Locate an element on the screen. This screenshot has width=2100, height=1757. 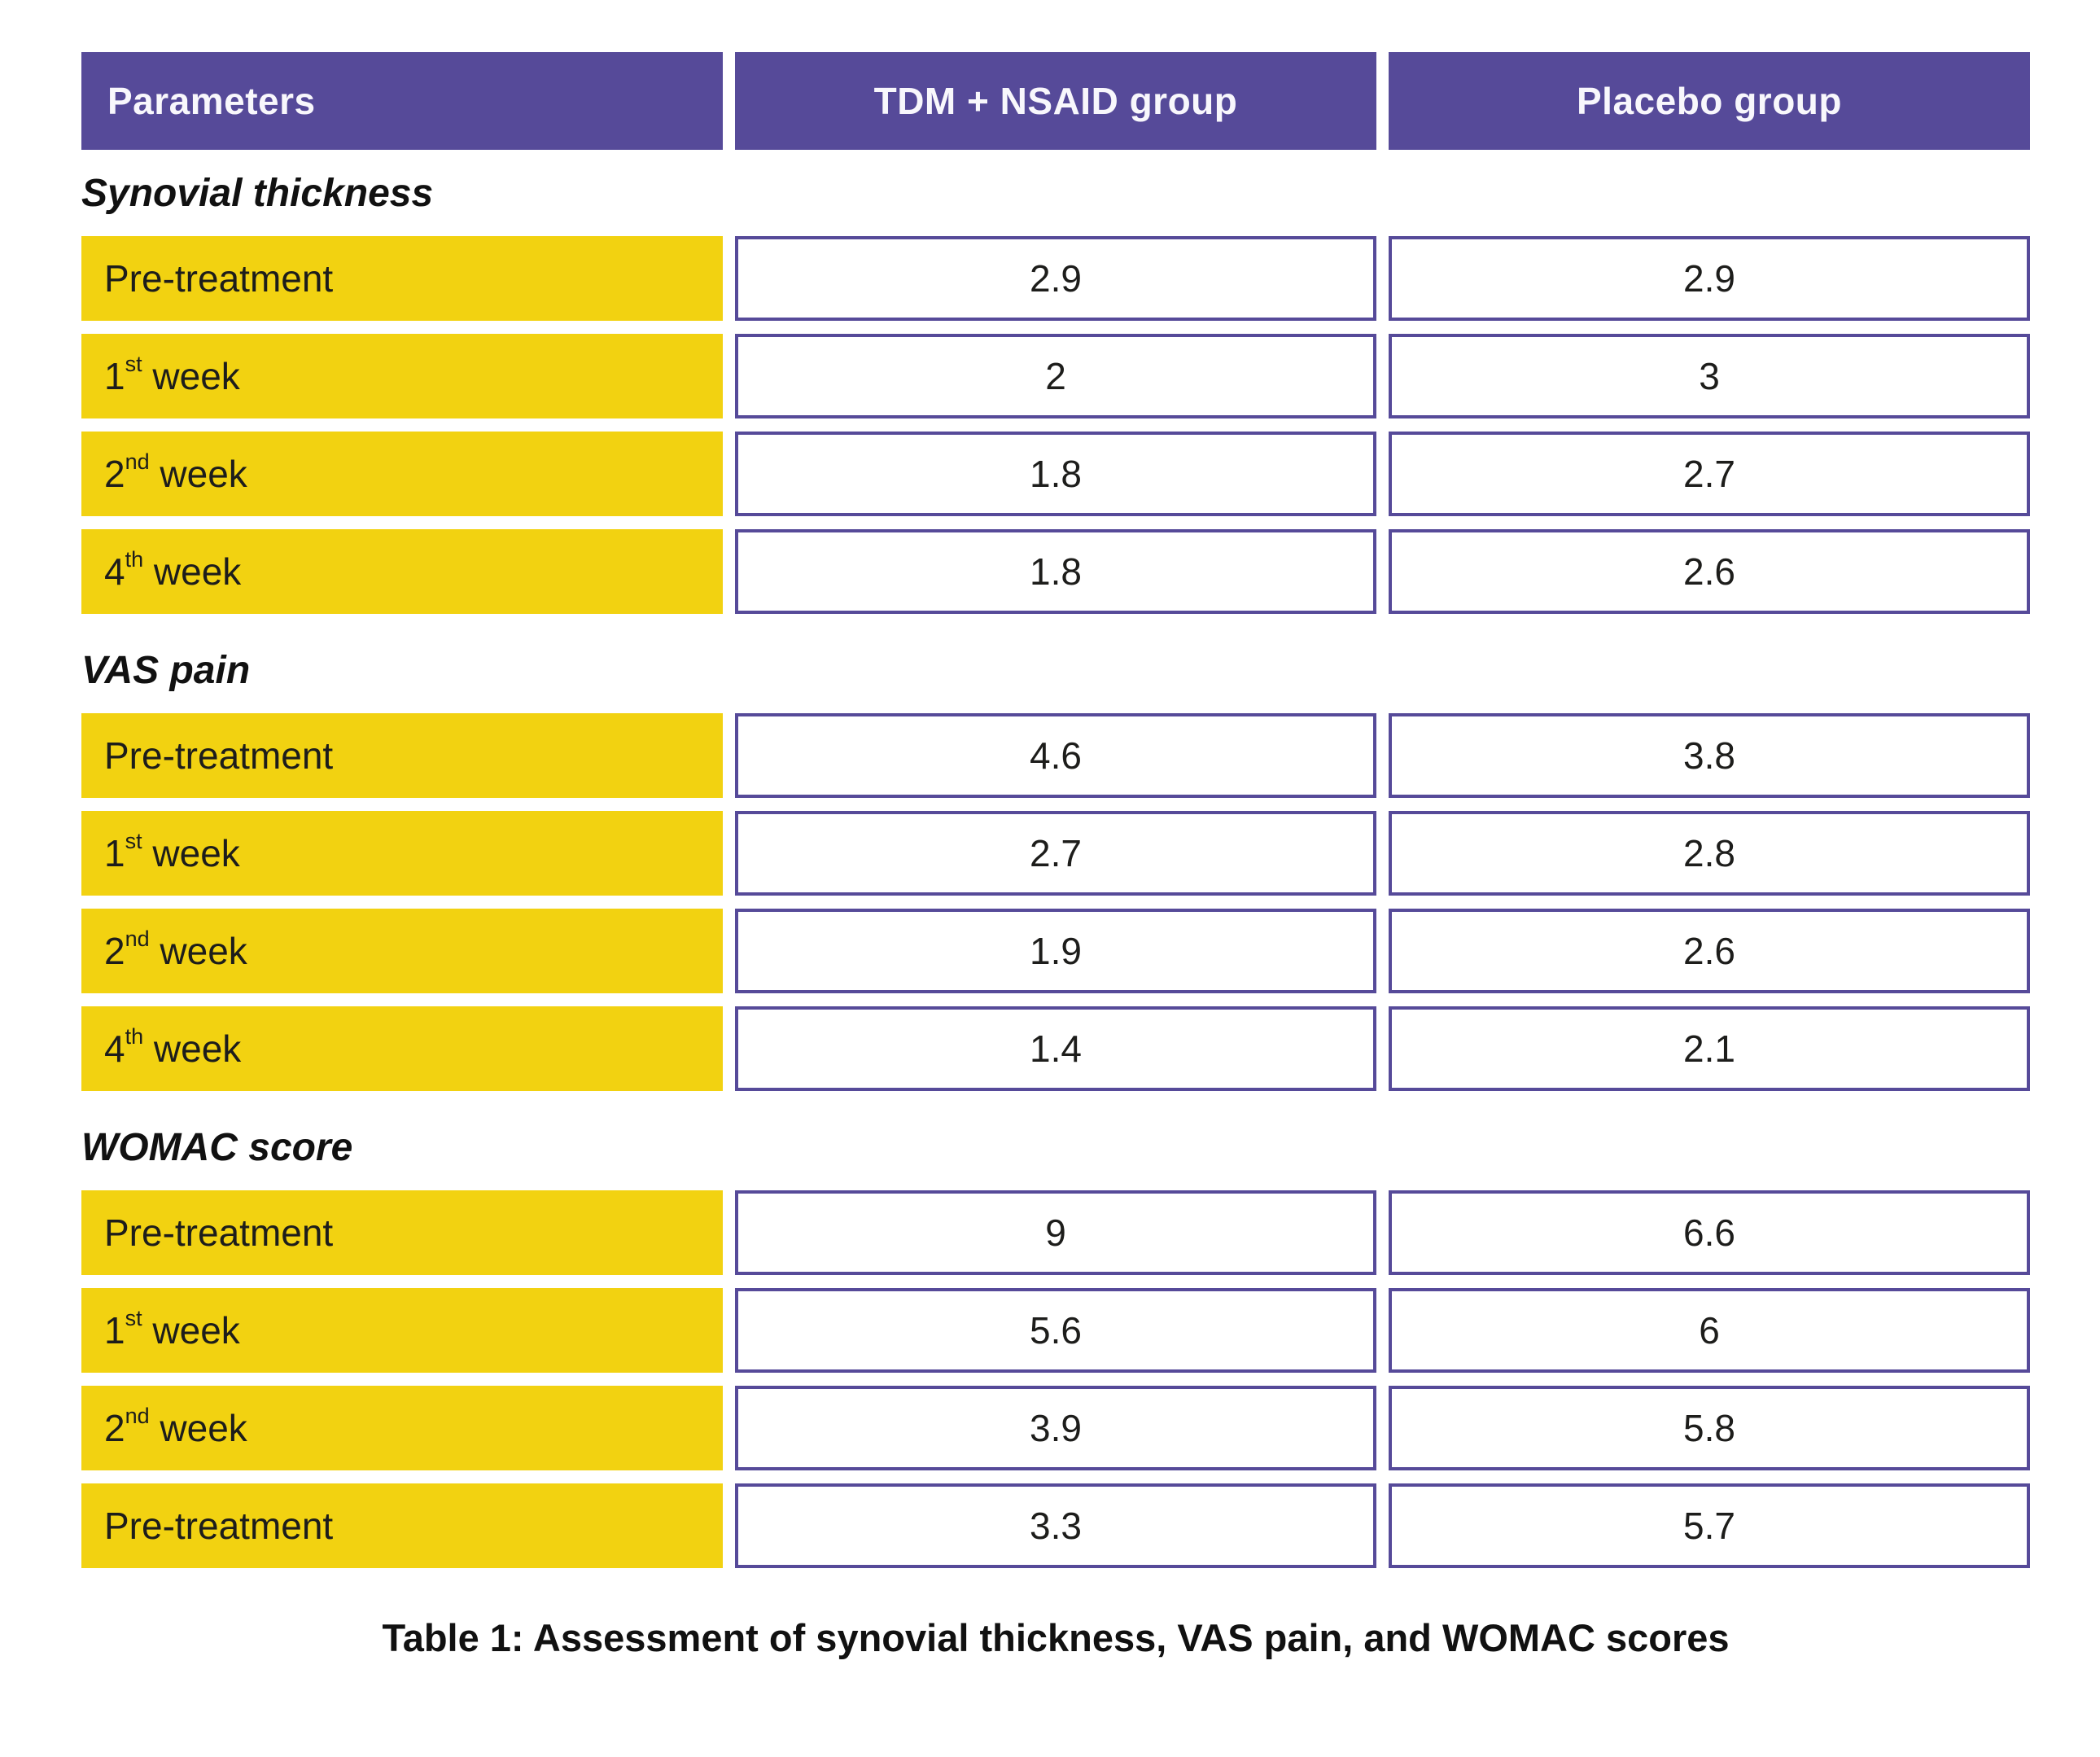
placebo-value-cell: 2.8 is located at coordinates (1709, 853).